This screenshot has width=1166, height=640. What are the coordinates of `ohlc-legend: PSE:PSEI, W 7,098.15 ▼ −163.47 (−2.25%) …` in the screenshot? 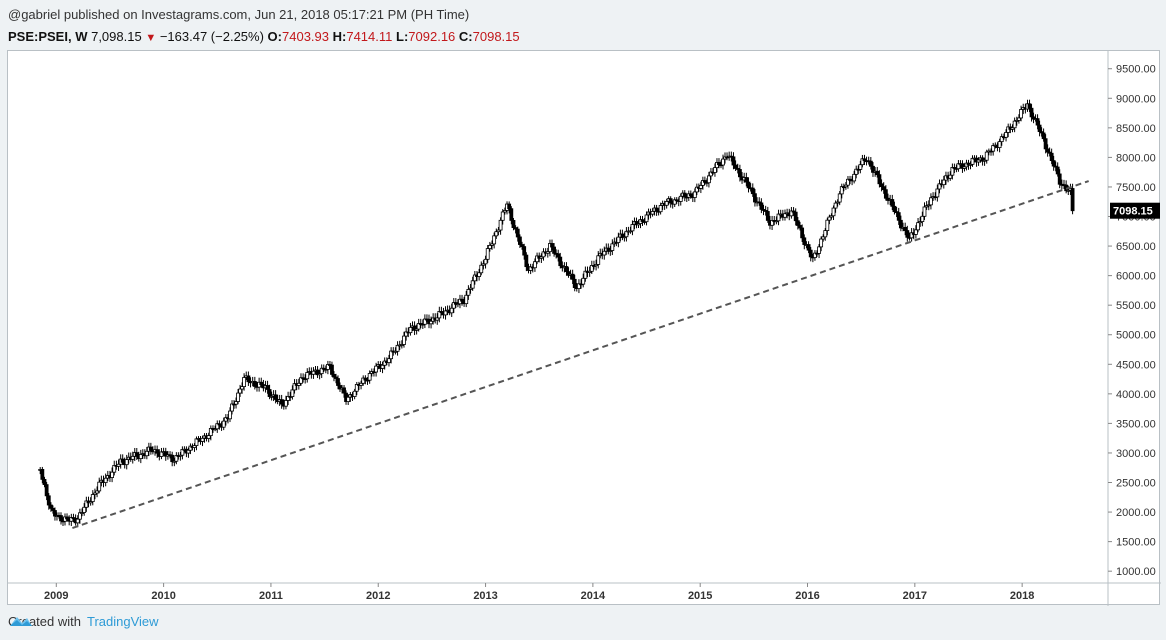 It's located at (264, 36).